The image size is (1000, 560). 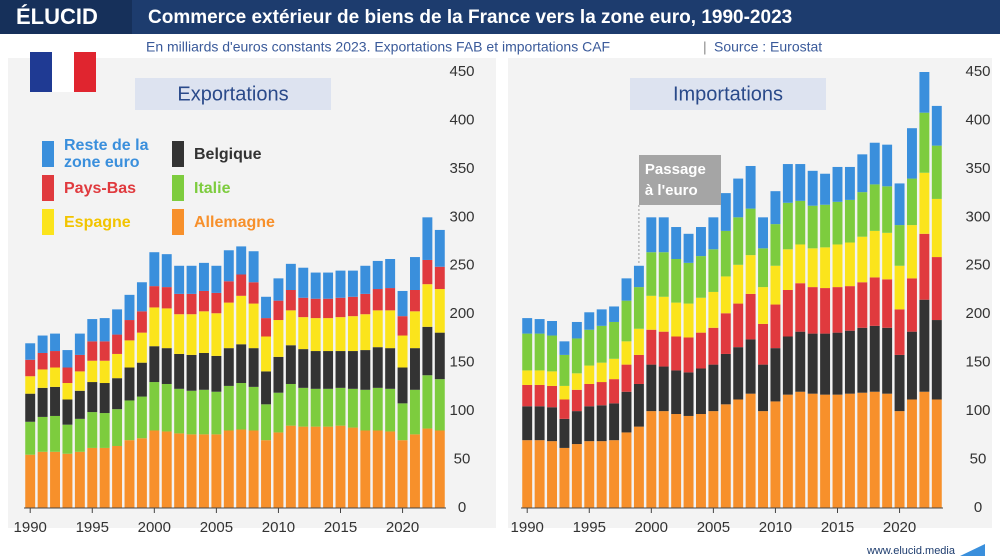 What do you see at coordinates (461, 216) in the screenshot?
I see `y-tick-label: 300` at bounding box center [461, 216].